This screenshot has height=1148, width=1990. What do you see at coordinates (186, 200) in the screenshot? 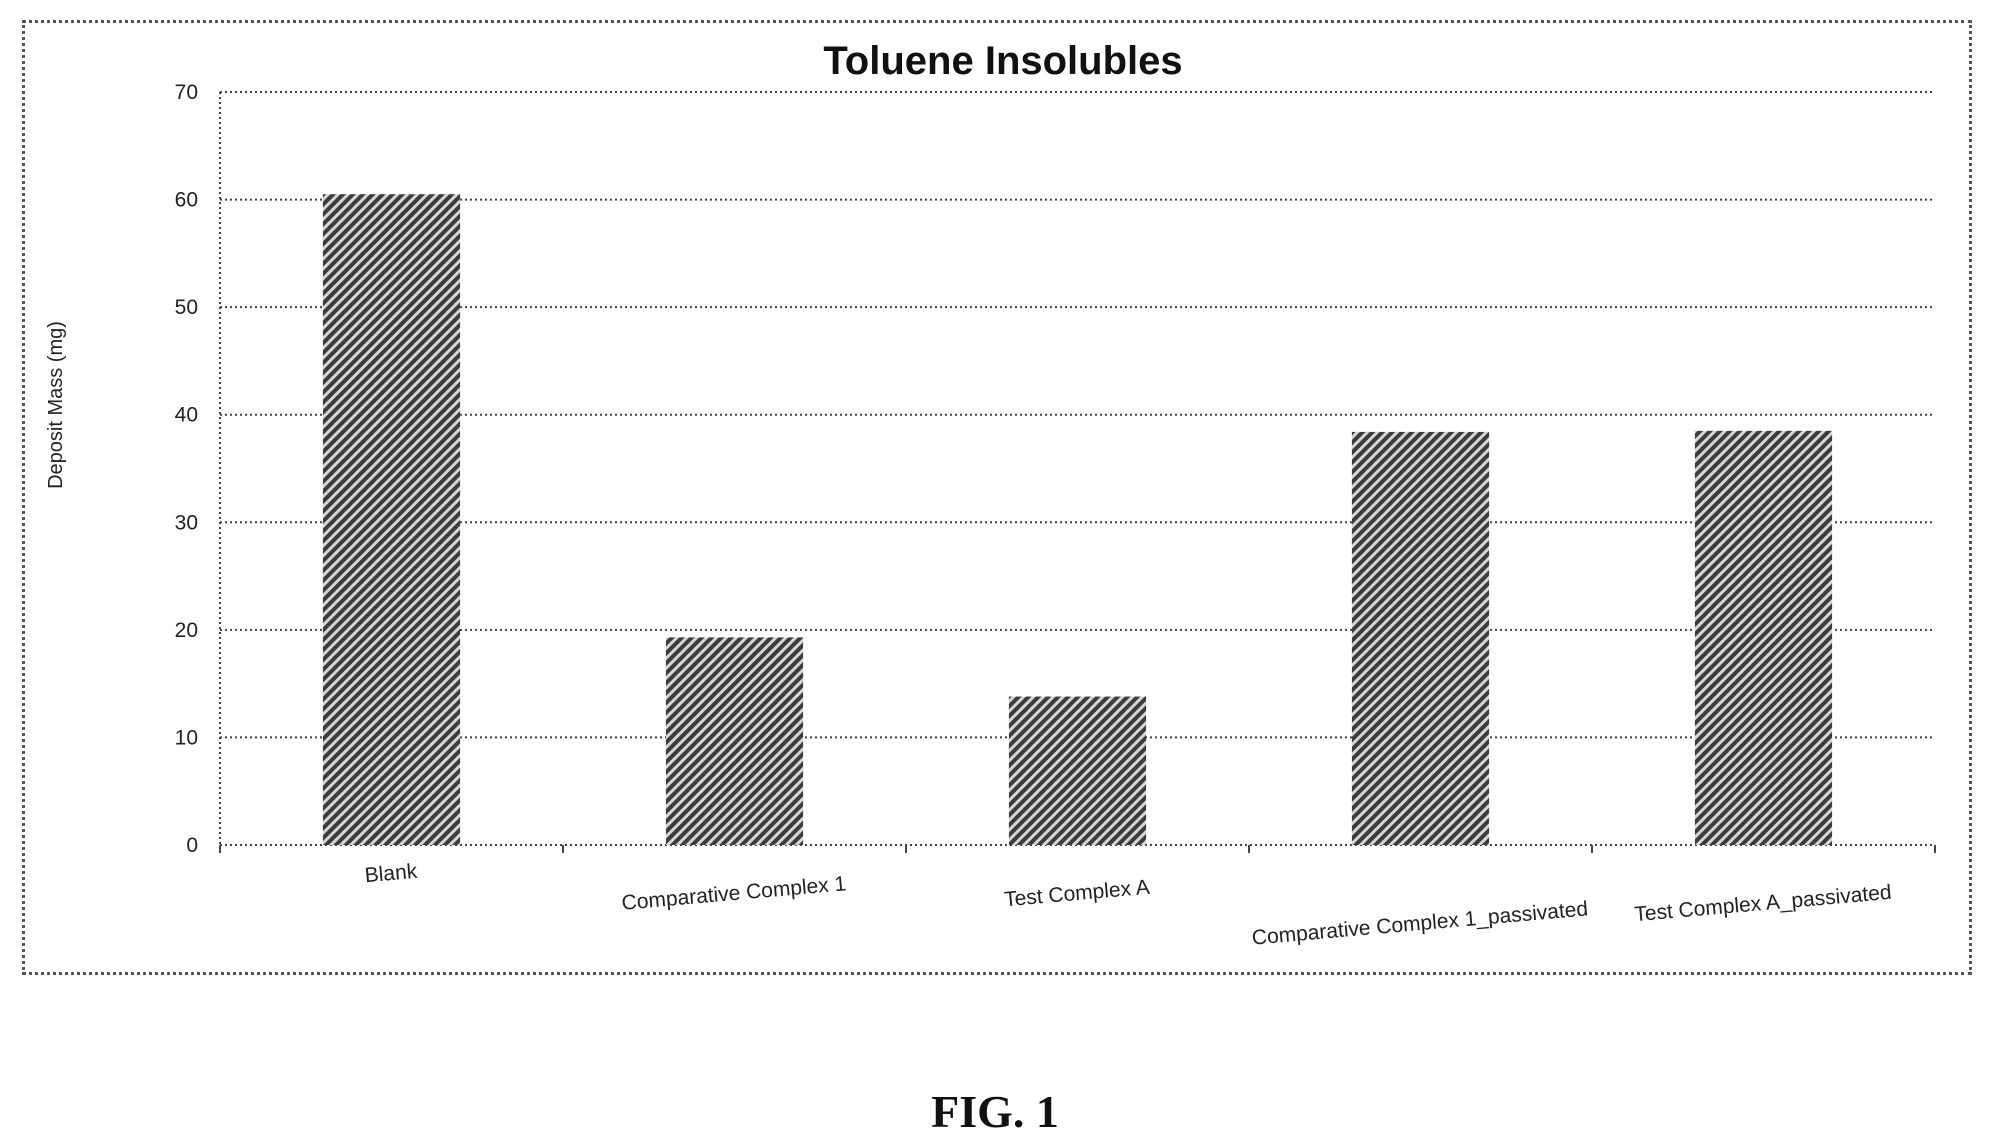
I see `y-tick-label: 60` at bounding box center [186, 200].